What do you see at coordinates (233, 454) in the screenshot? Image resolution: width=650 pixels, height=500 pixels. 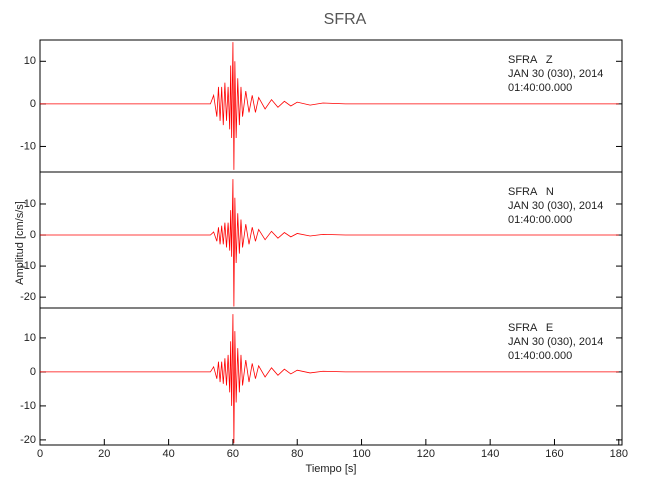 I see `x-tick-label: 60` at bounding box center [233, 454].